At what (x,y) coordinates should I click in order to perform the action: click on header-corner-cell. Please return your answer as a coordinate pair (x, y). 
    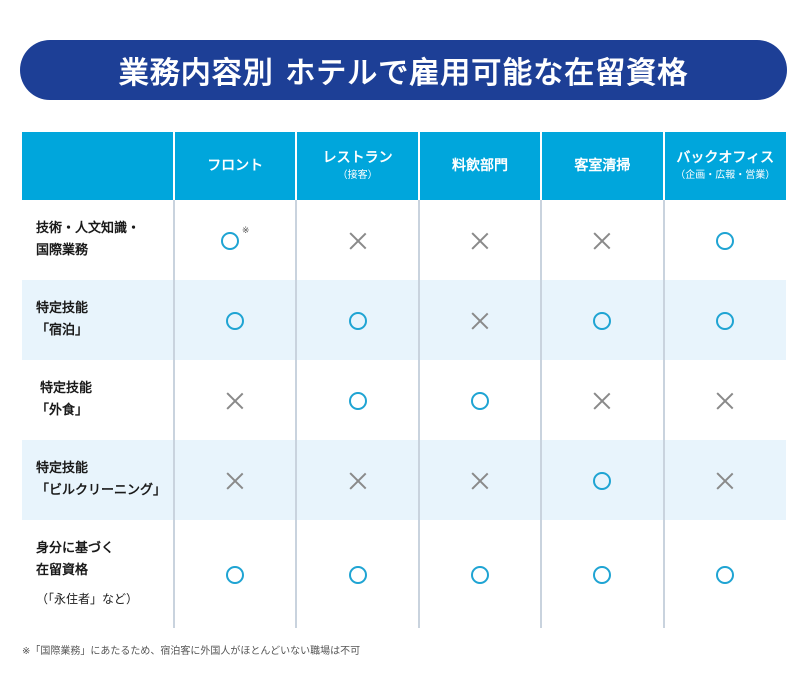
    Looking at the image, I should click on (98, 166).